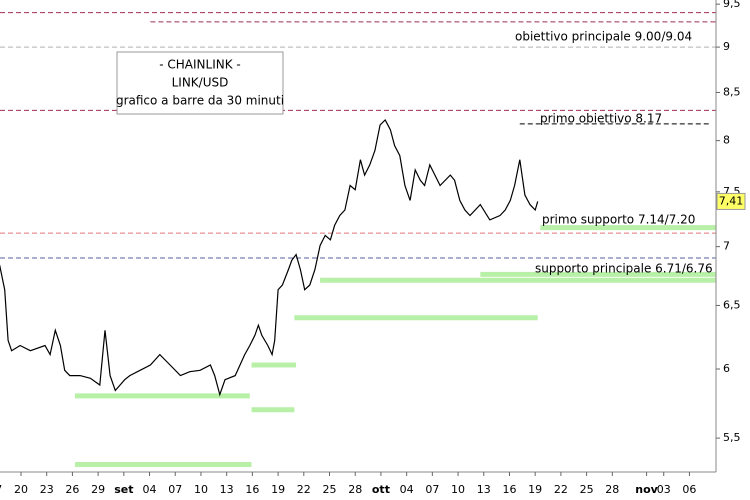 The width and height of the screenshot is (750, 500). I want to click on annotation: primo obiettivo 8.17, so click(601, 119).